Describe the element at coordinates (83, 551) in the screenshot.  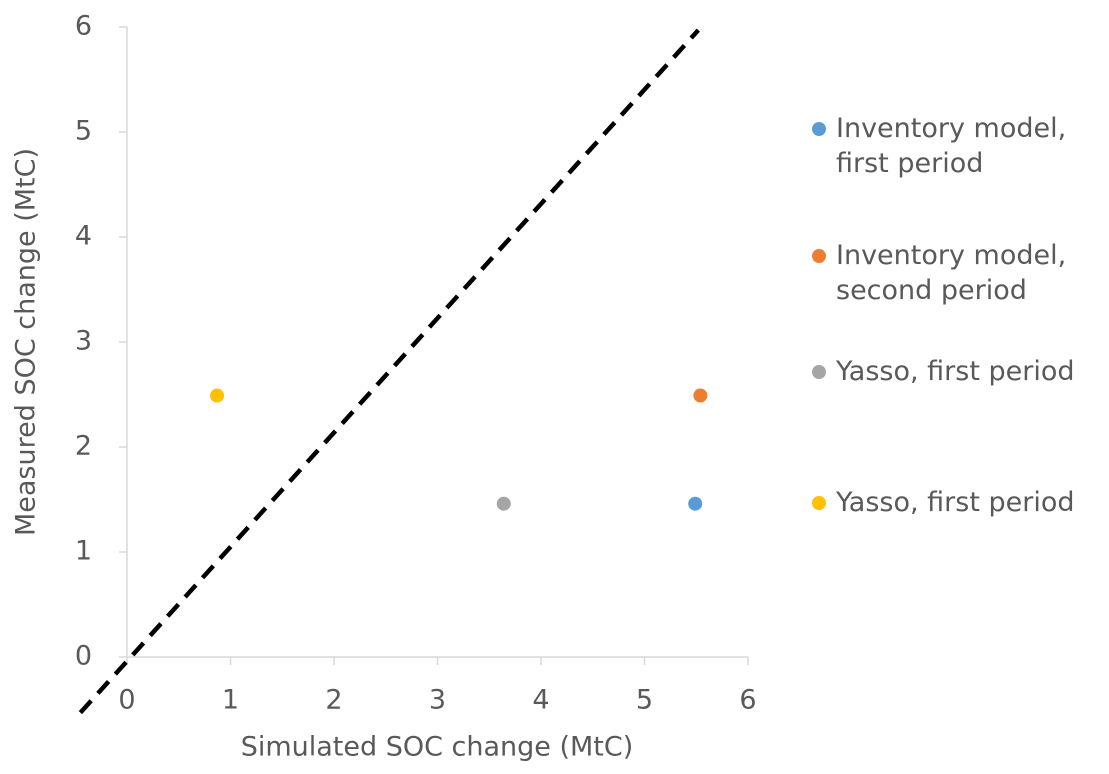
I see `y-tick-label: 1` at that location.